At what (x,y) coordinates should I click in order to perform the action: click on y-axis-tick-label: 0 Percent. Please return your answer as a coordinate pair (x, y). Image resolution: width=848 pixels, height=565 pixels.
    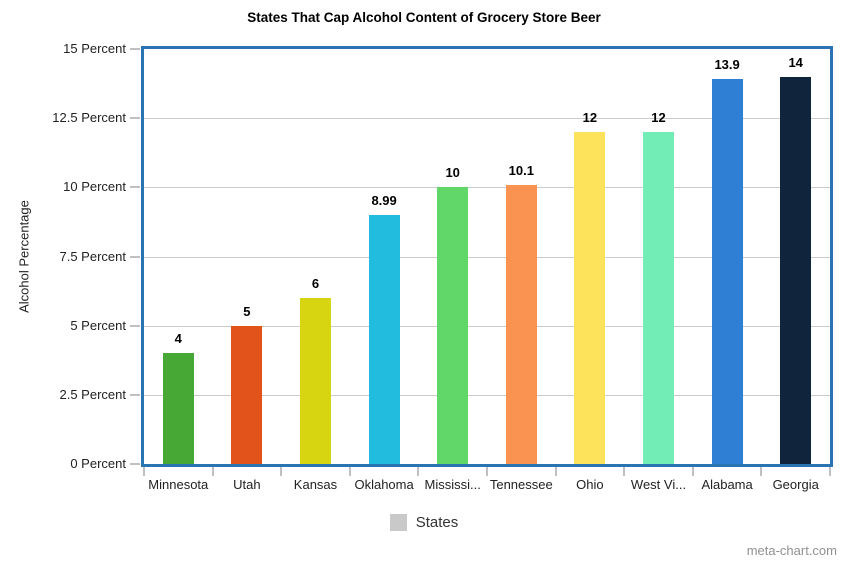
    Looking at the image, I should click on (98, 463).